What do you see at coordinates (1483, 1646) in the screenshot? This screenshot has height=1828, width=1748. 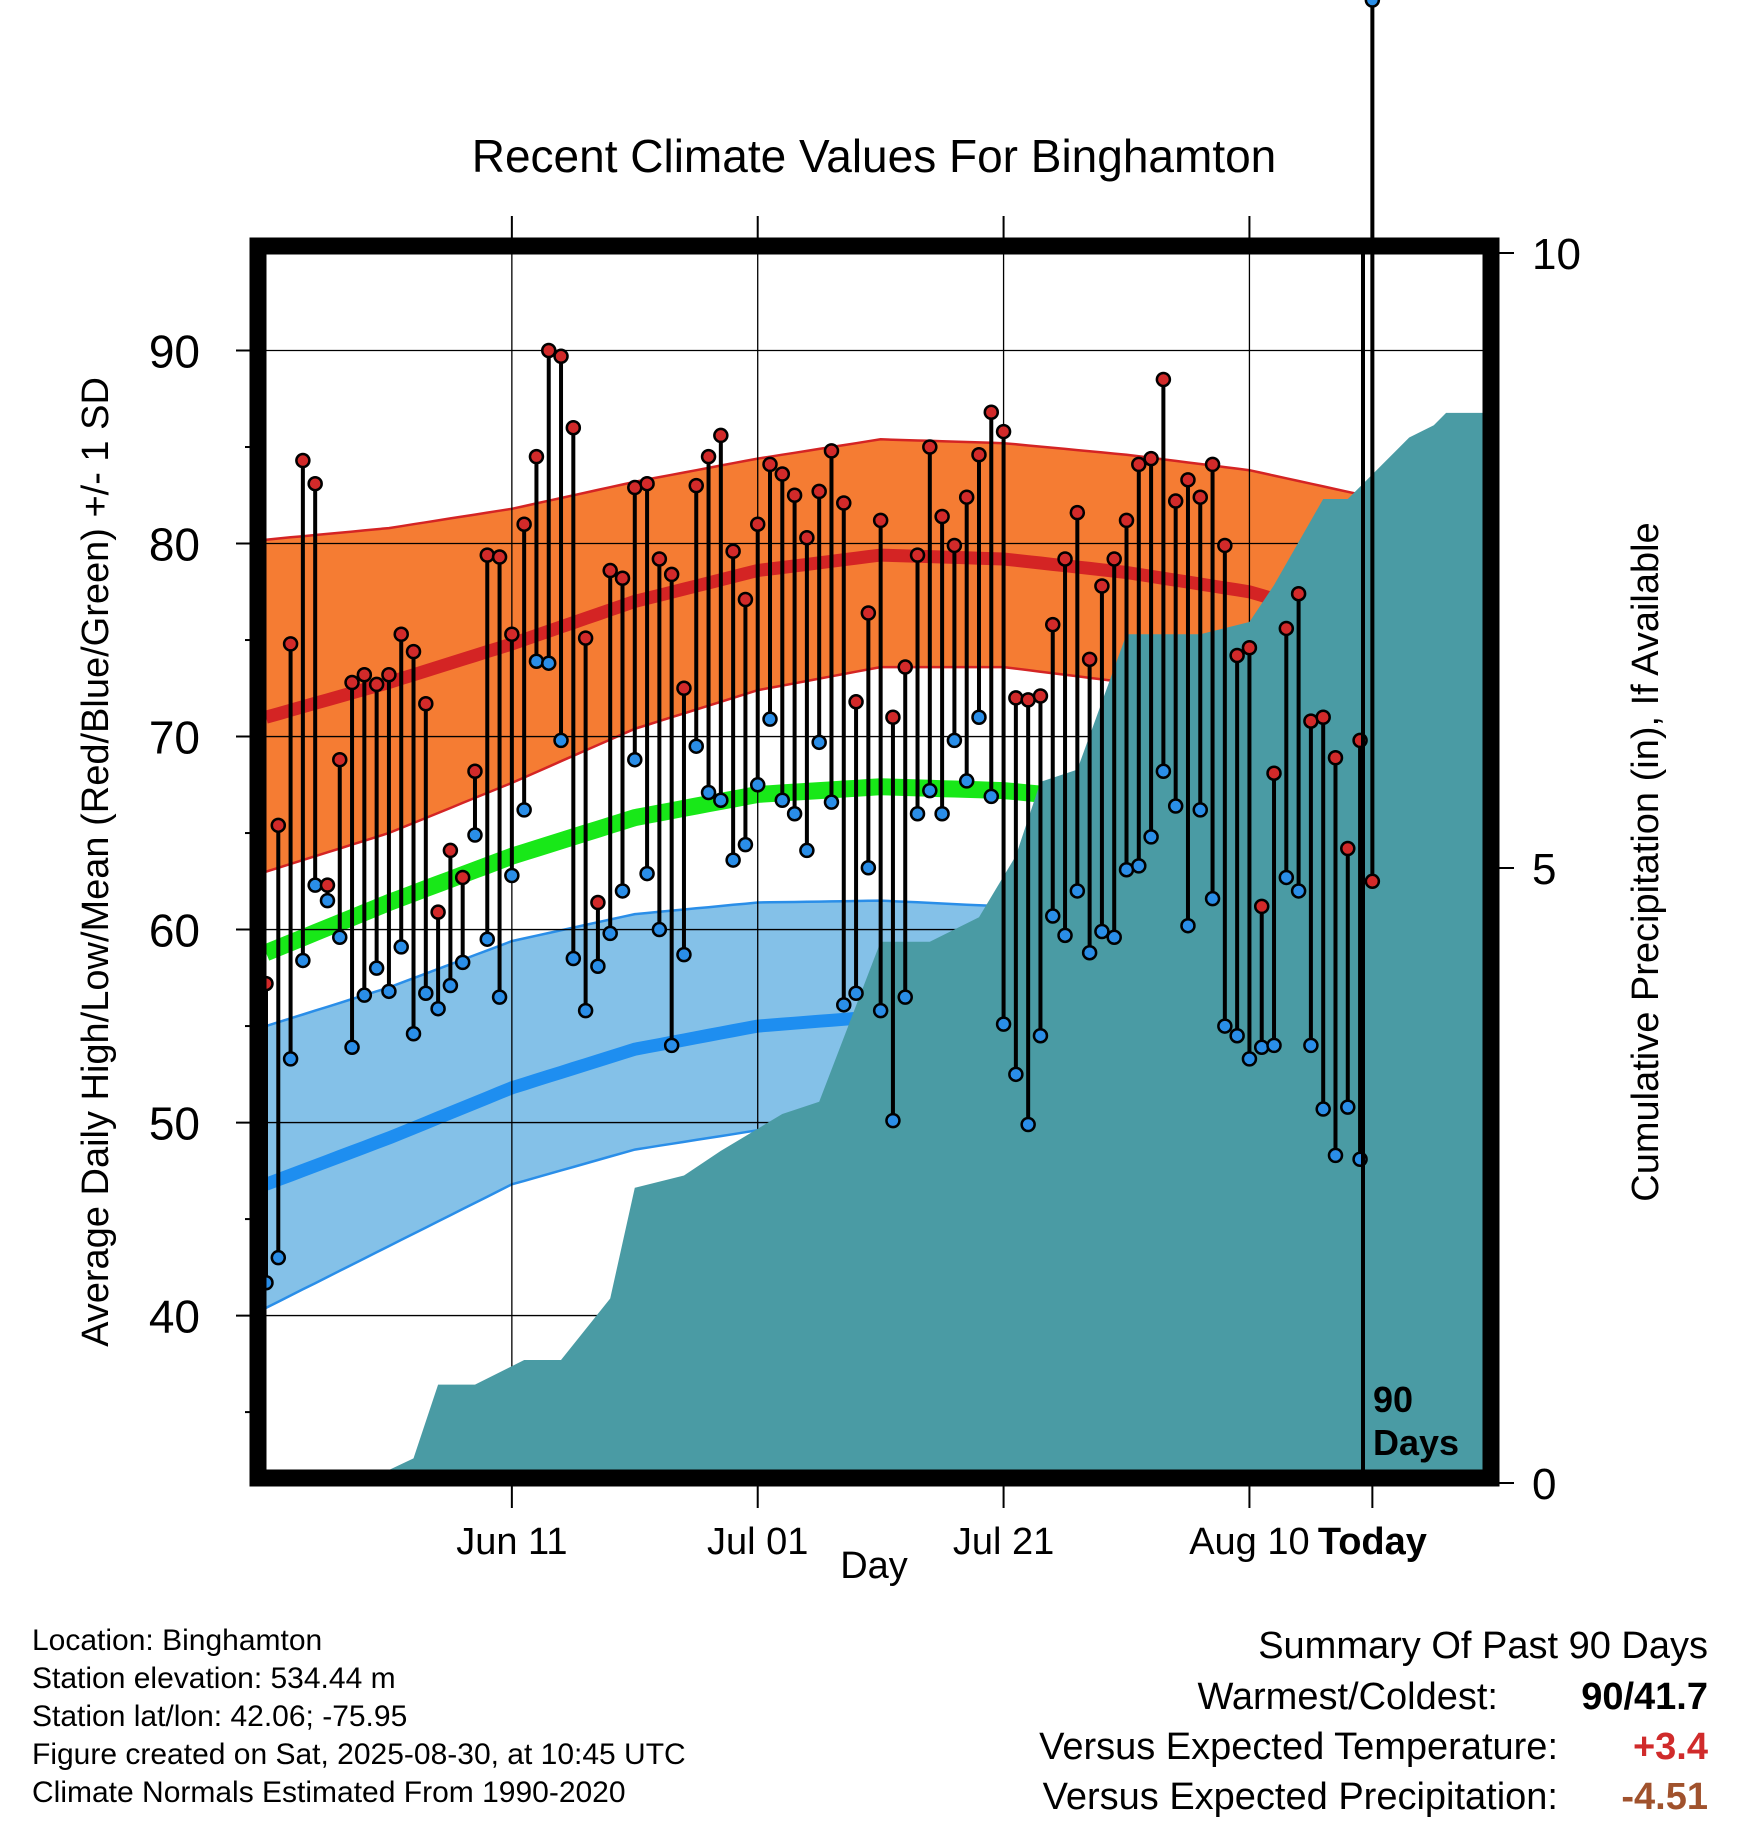 I see `summary-title: Summary Of Past 90 Days` at bounding box center [1483, 1646].